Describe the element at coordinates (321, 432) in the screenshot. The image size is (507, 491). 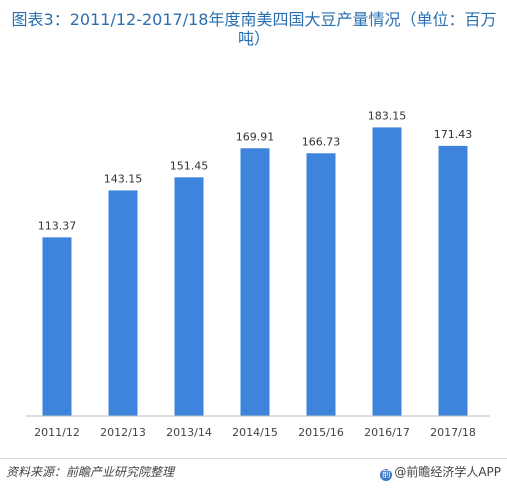
I see `x-tick-2015-16: 2015/16` at that location.